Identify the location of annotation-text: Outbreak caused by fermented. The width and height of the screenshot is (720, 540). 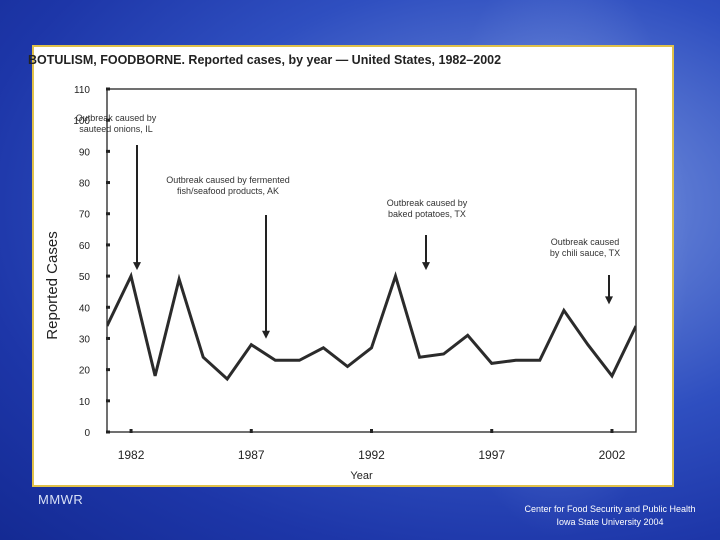
(228, 180).